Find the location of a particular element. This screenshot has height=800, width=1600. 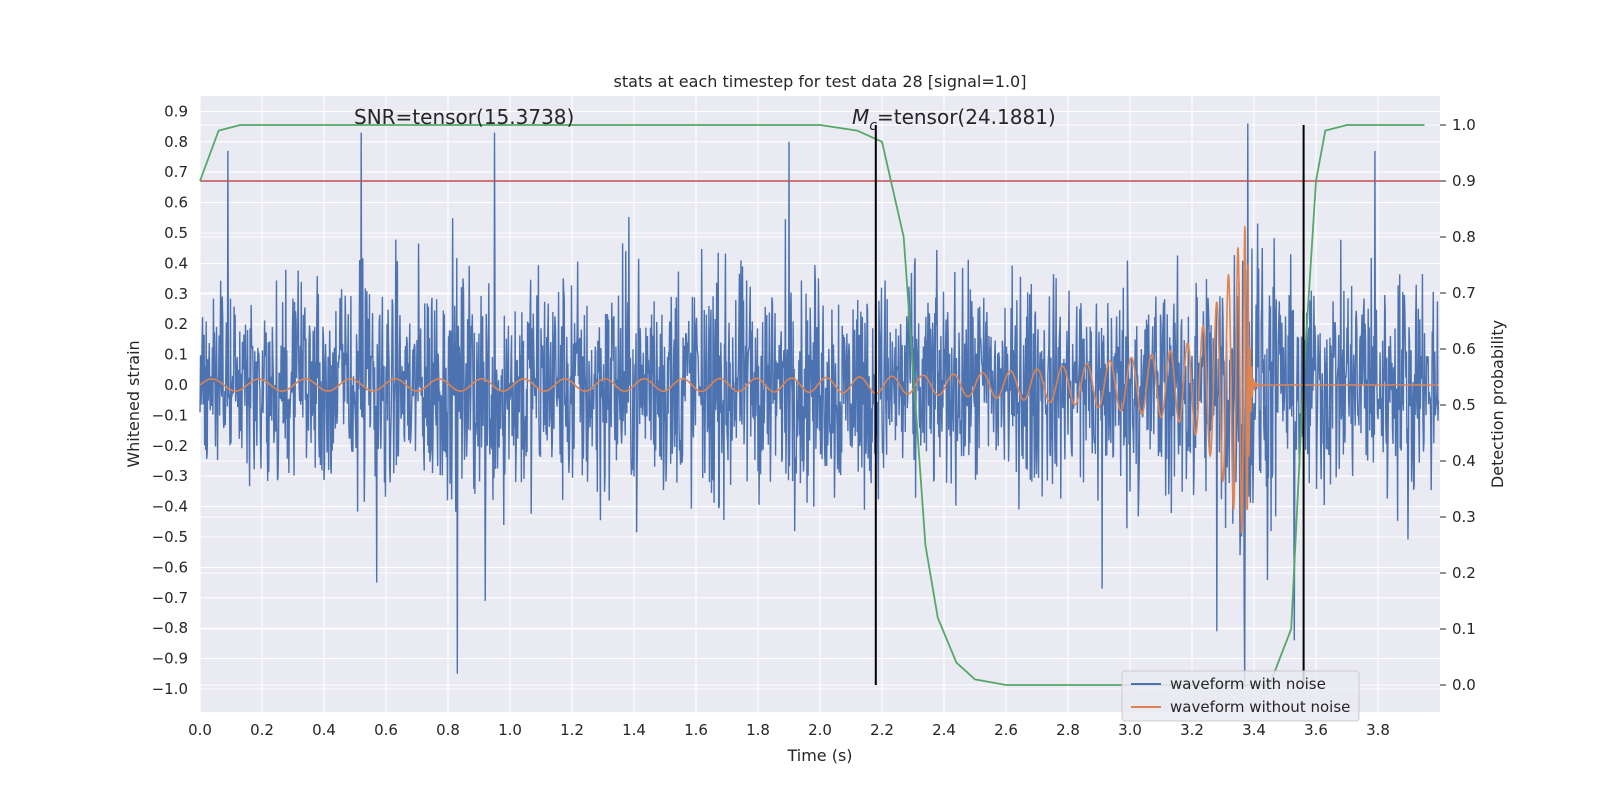

x-tick-label: 3.2 is located at coordinates (1192, 730).